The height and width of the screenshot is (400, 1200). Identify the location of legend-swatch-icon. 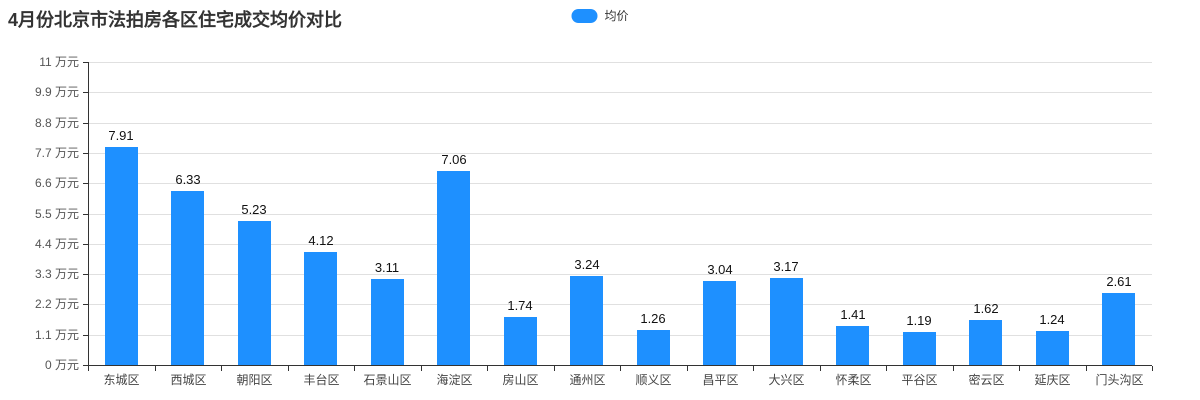
(584, 15).